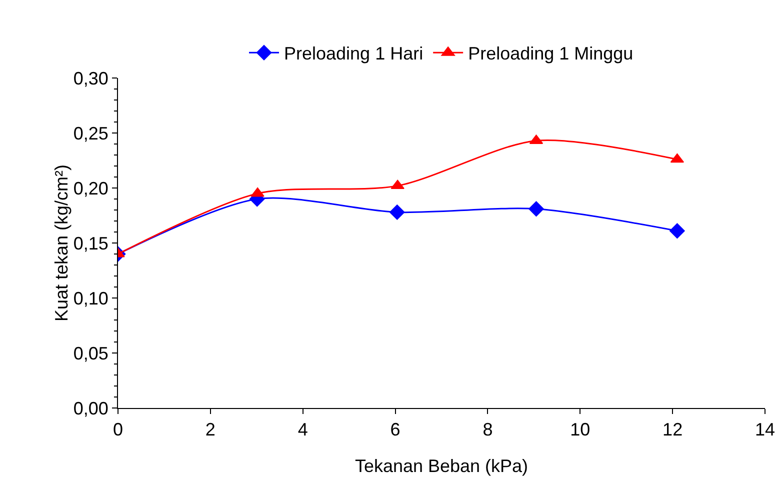 This screenshot has width=779, height=495. Describe the element at coordinates (118, 430) in the screenshot. I see `x-tick-label: 0` at that location.